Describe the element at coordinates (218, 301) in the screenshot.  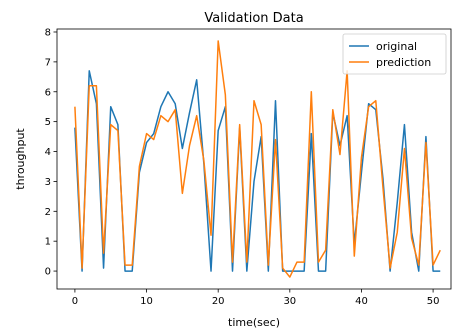
I see `x-tick-label: 20` at that location.